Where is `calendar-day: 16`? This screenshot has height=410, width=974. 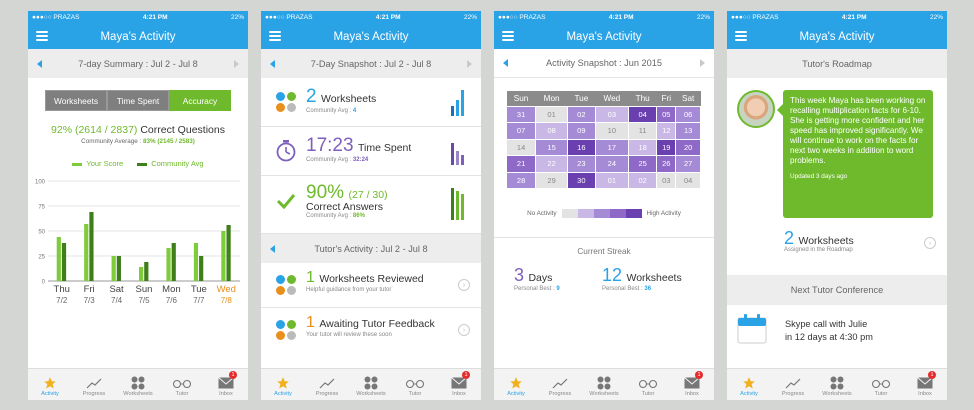
calendar-day: 16 is located at coordinates (581, 147).